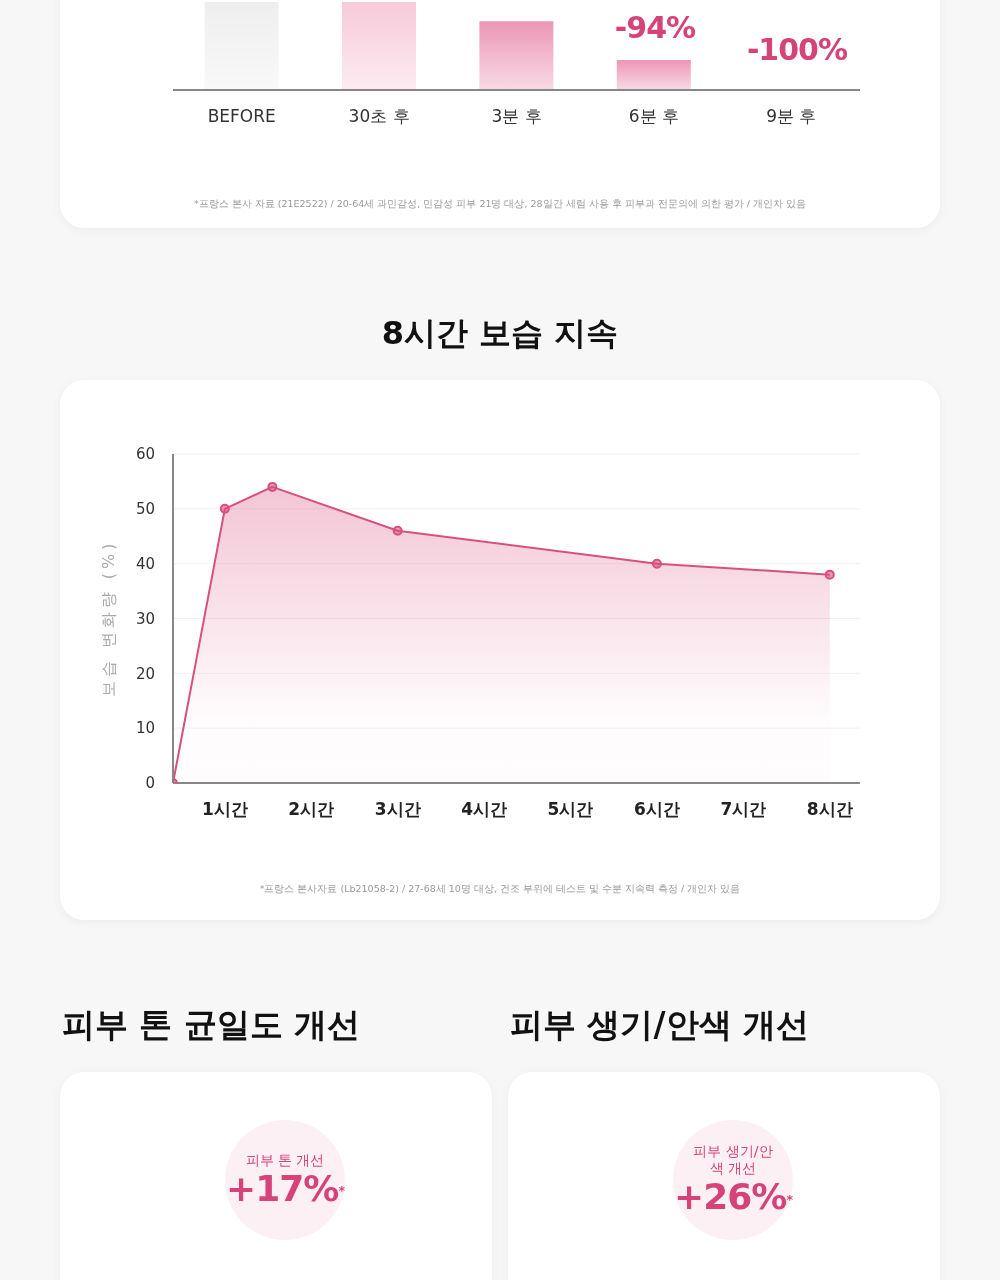 The height and width of the screenshot is (1280, 1000). I want to click on x-tick-label: 6시간, so click(657, 809).